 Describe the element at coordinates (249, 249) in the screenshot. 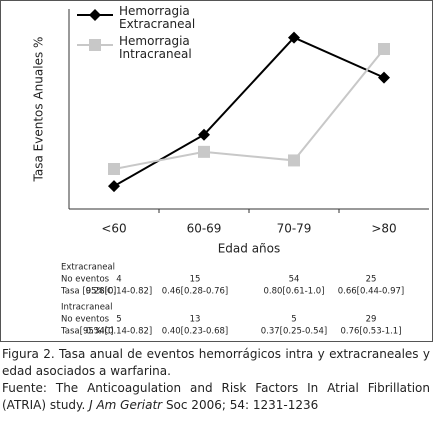

I see `x-axis-label: Edad años` at that location.